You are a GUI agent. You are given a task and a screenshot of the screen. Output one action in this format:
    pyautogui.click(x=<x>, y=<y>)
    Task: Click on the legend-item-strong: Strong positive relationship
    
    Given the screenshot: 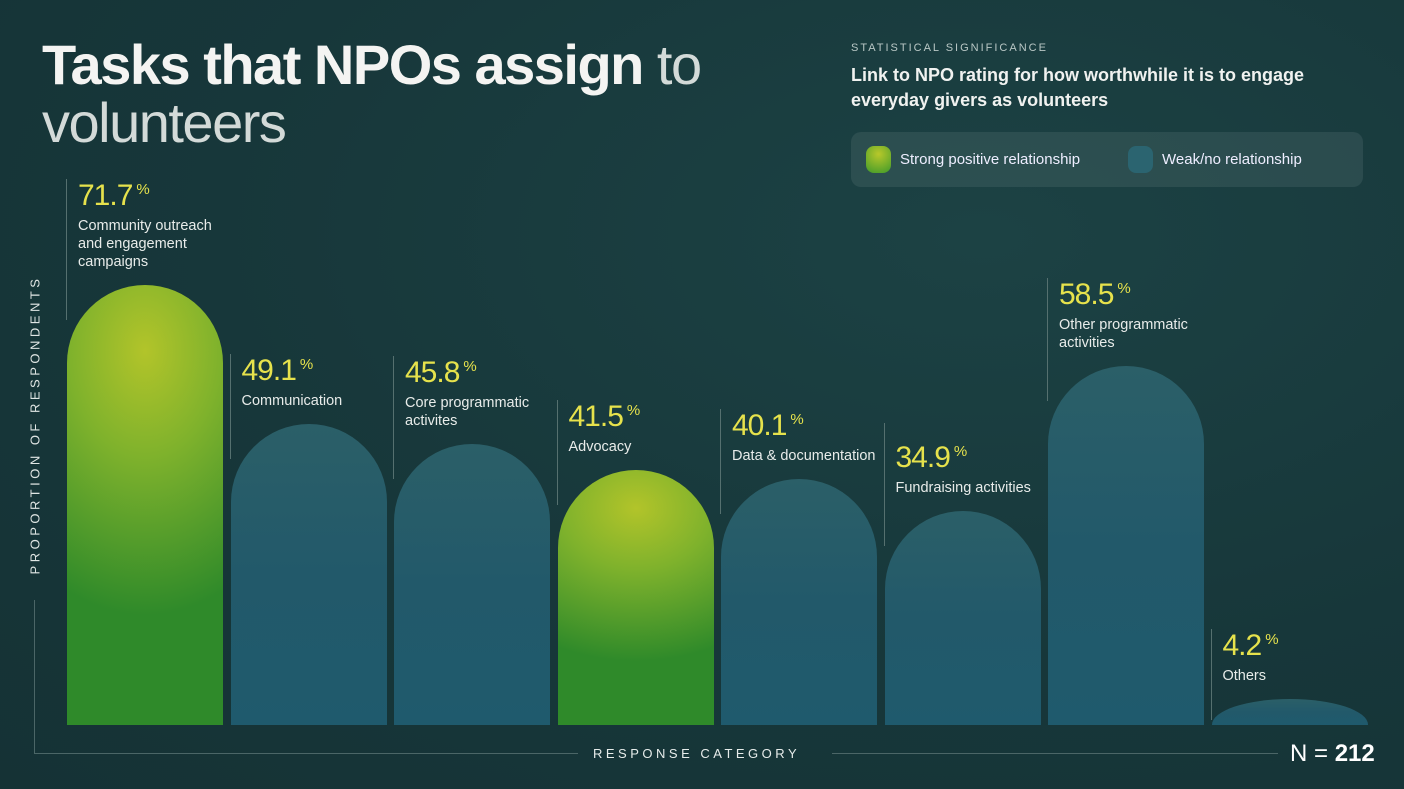 What is the action you would take?
    pyautogui.click(x=973, y=159)
    